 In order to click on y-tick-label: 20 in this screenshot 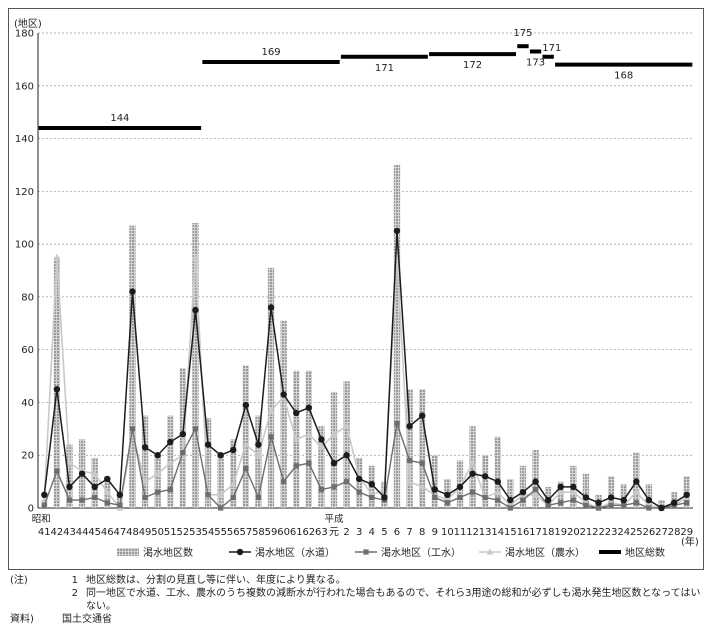, I will do `click(27, 456)`.